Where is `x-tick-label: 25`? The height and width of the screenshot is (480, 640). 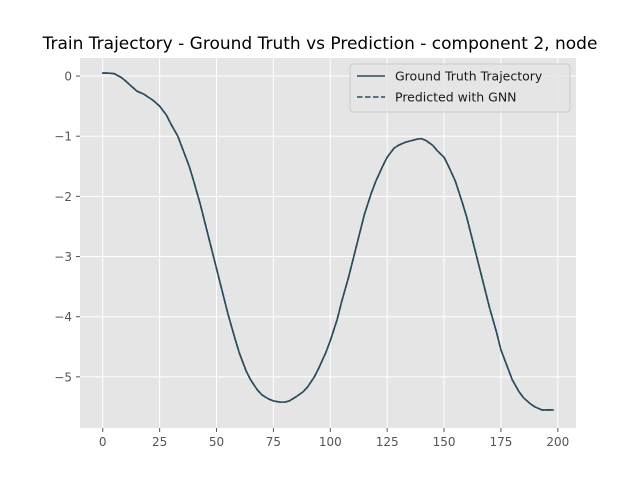 x-tick-label: 25 is located at coordinates (159, 442).